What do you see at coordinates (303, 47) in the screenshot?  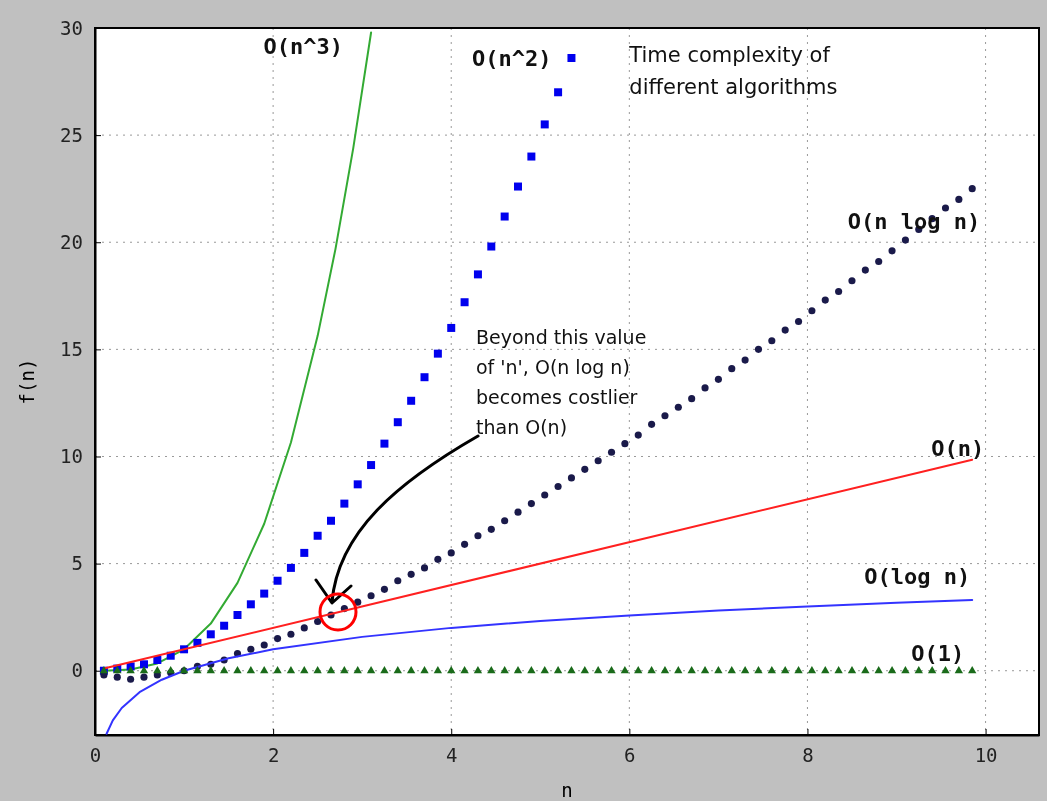 I see `series-label: O(n^3)` at bounding box center [303, 47].